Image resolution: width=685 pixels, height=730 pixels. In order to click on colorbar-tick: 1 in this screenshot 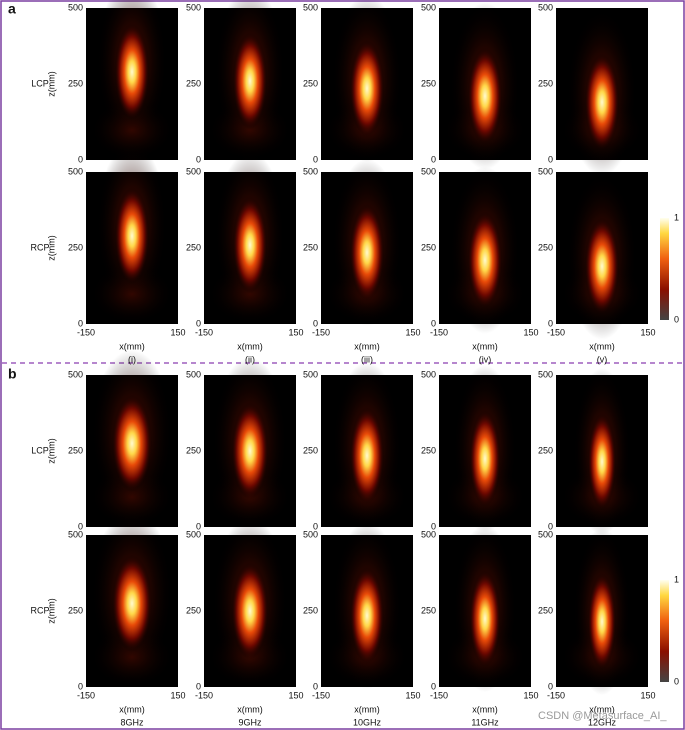, I will do `click(676, 579)`.